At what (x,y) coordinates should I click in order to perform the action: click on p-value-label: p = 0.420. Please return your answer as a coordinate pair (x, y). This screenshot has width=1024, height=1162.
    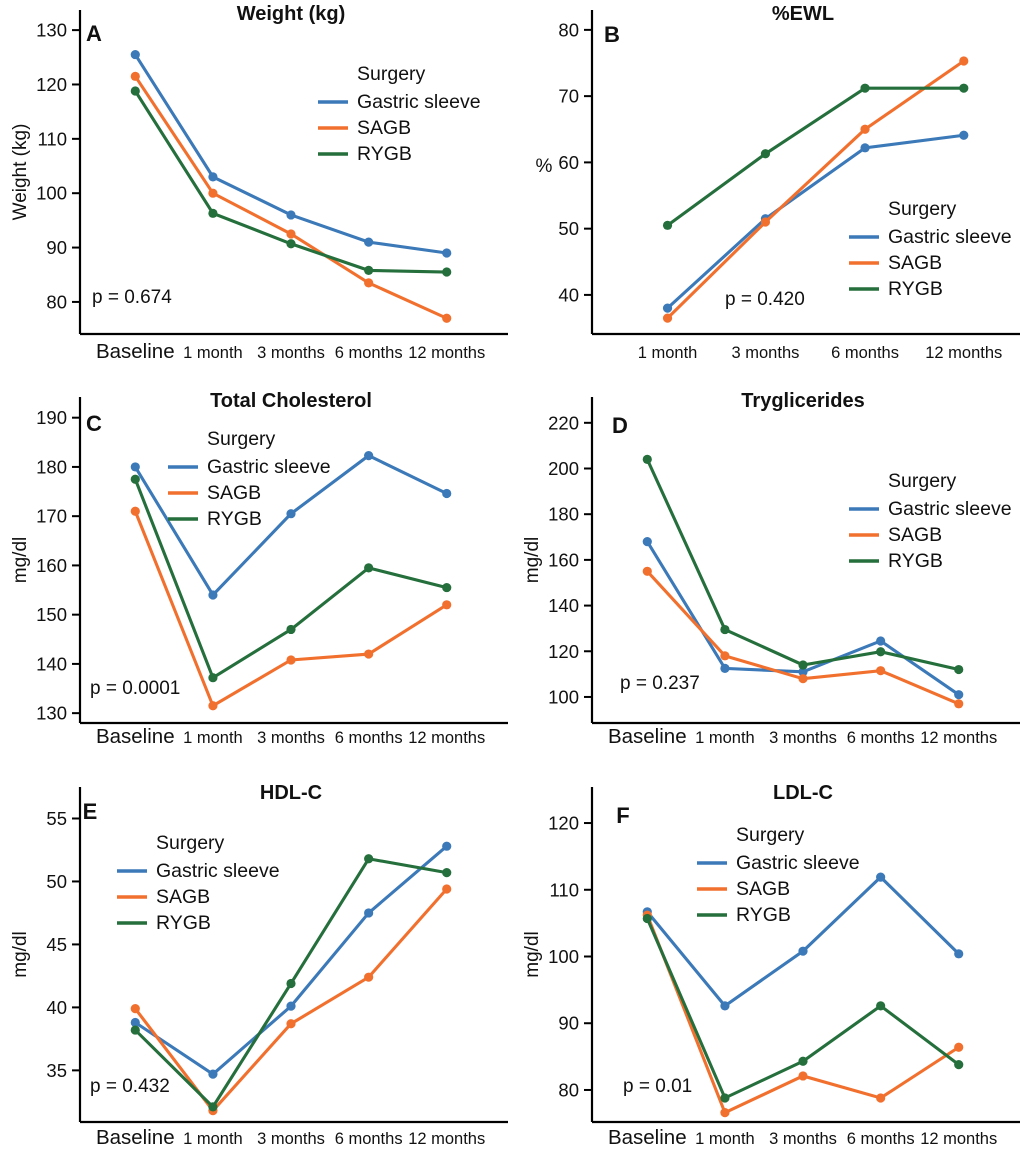
    Looking at the image, I should click on (765, 299).